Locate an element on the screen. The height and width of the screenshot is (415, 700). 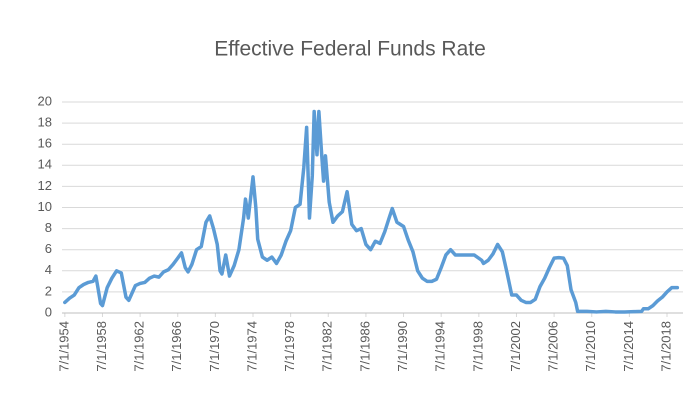
x-tick-label: 7/1/1998 is located at coordinates (477, 346).